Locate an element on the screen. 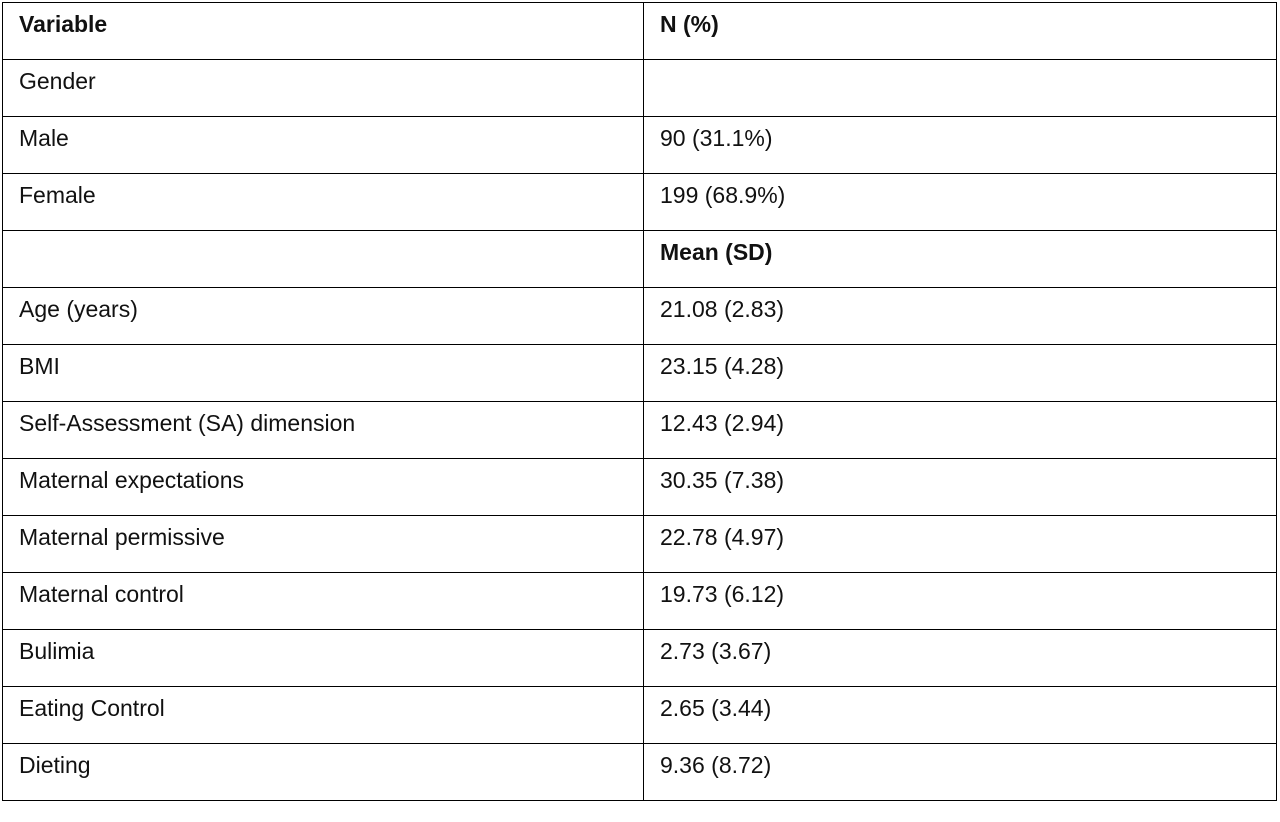 The height and width of the screenshot is (822, 1280). value-cell: 30.35 (7.38) is located at coordinates (960, 487).